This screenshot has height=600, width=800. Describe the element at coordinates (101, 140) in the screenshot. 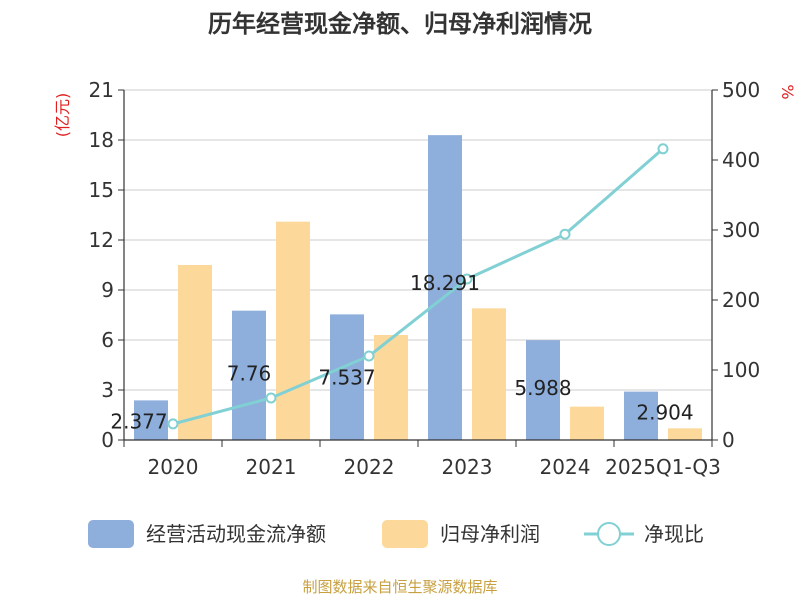

I see `left-tick-label: 18` at that location.